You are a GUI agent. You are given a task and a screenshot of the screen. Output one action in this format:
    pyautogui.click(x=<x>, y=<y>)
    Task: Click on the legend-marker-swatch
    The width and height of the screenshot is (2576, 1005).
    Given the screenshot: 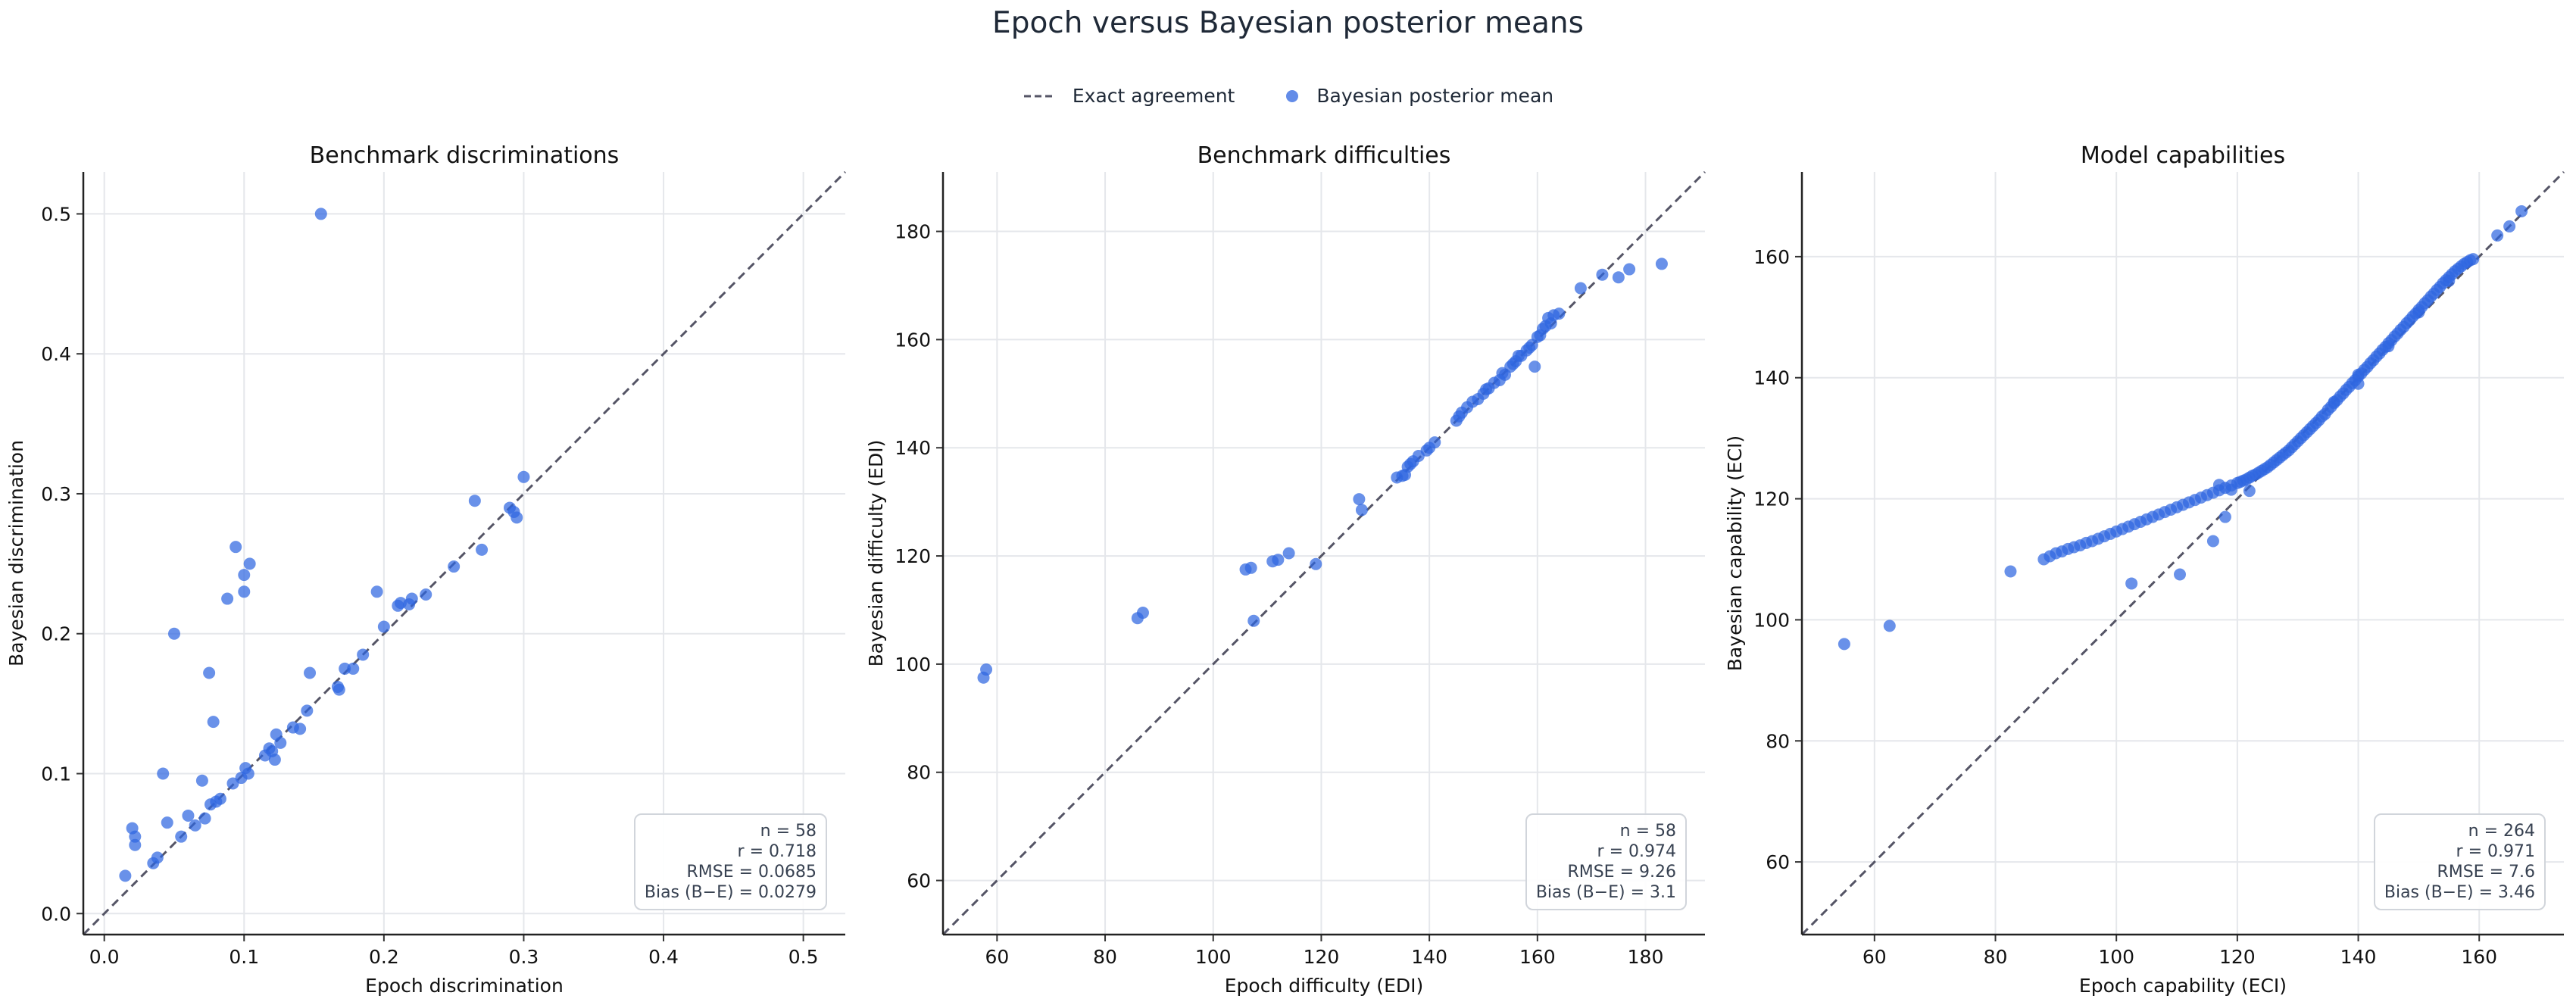 What is the action you would take?
    pyautogui.click(x=1292, y=95)
    